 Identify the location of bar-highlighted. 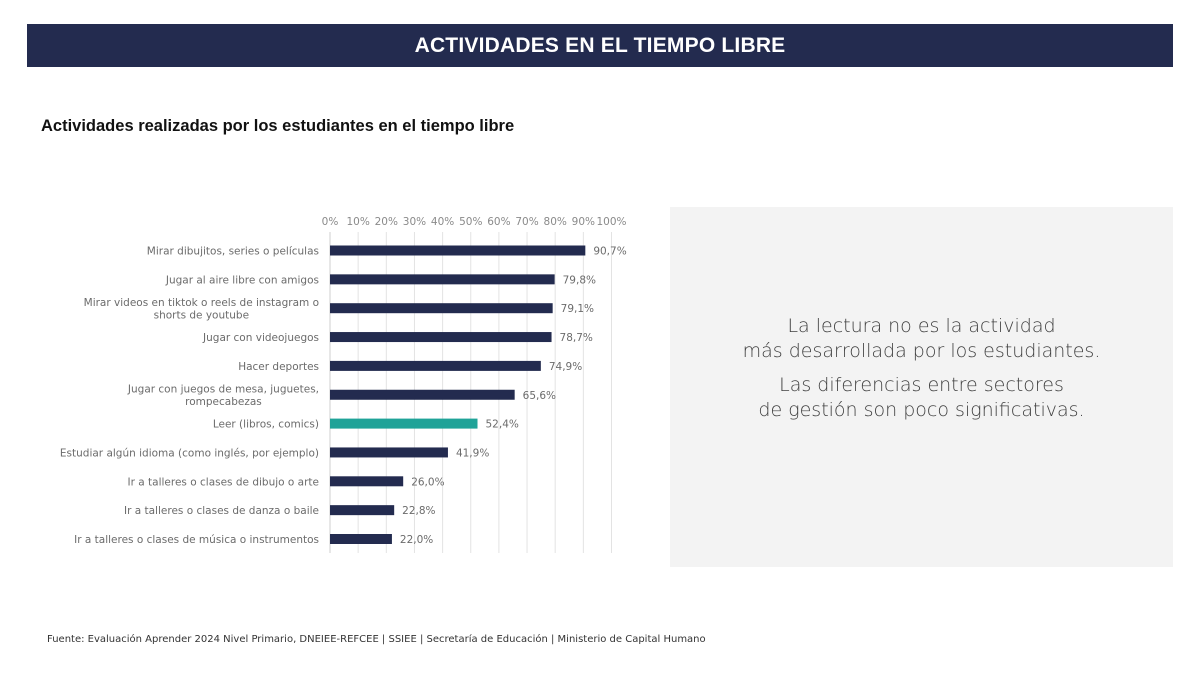
(404, 423).